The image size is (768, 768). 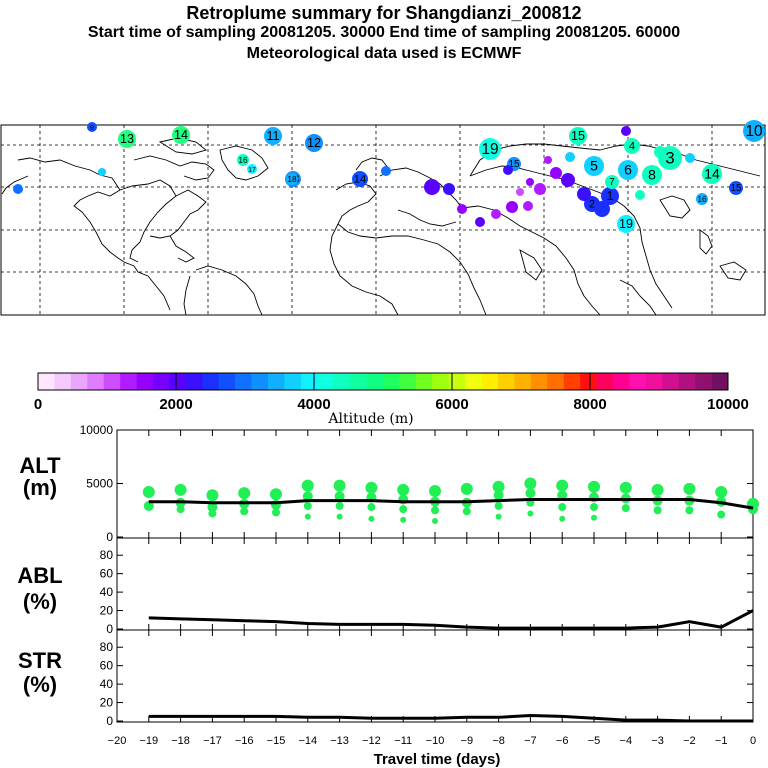 I want to click on colorbar-tick-label: 0, so click(x=38, y=404).